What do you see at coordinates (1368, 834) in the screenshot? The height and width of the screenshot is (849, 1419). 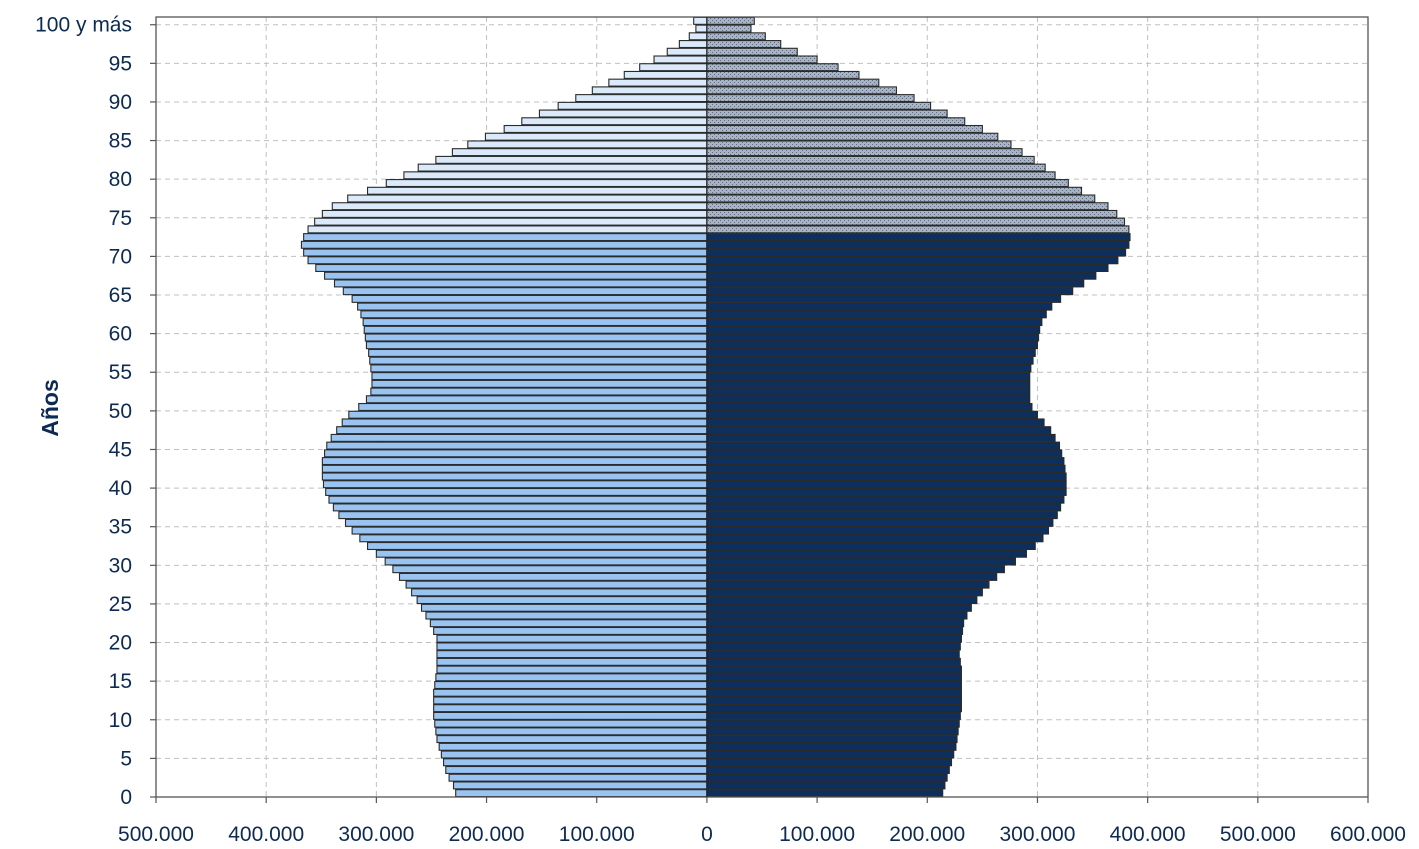 I see `x-tick-label: 600.000` at bounding box center [1368, 834].